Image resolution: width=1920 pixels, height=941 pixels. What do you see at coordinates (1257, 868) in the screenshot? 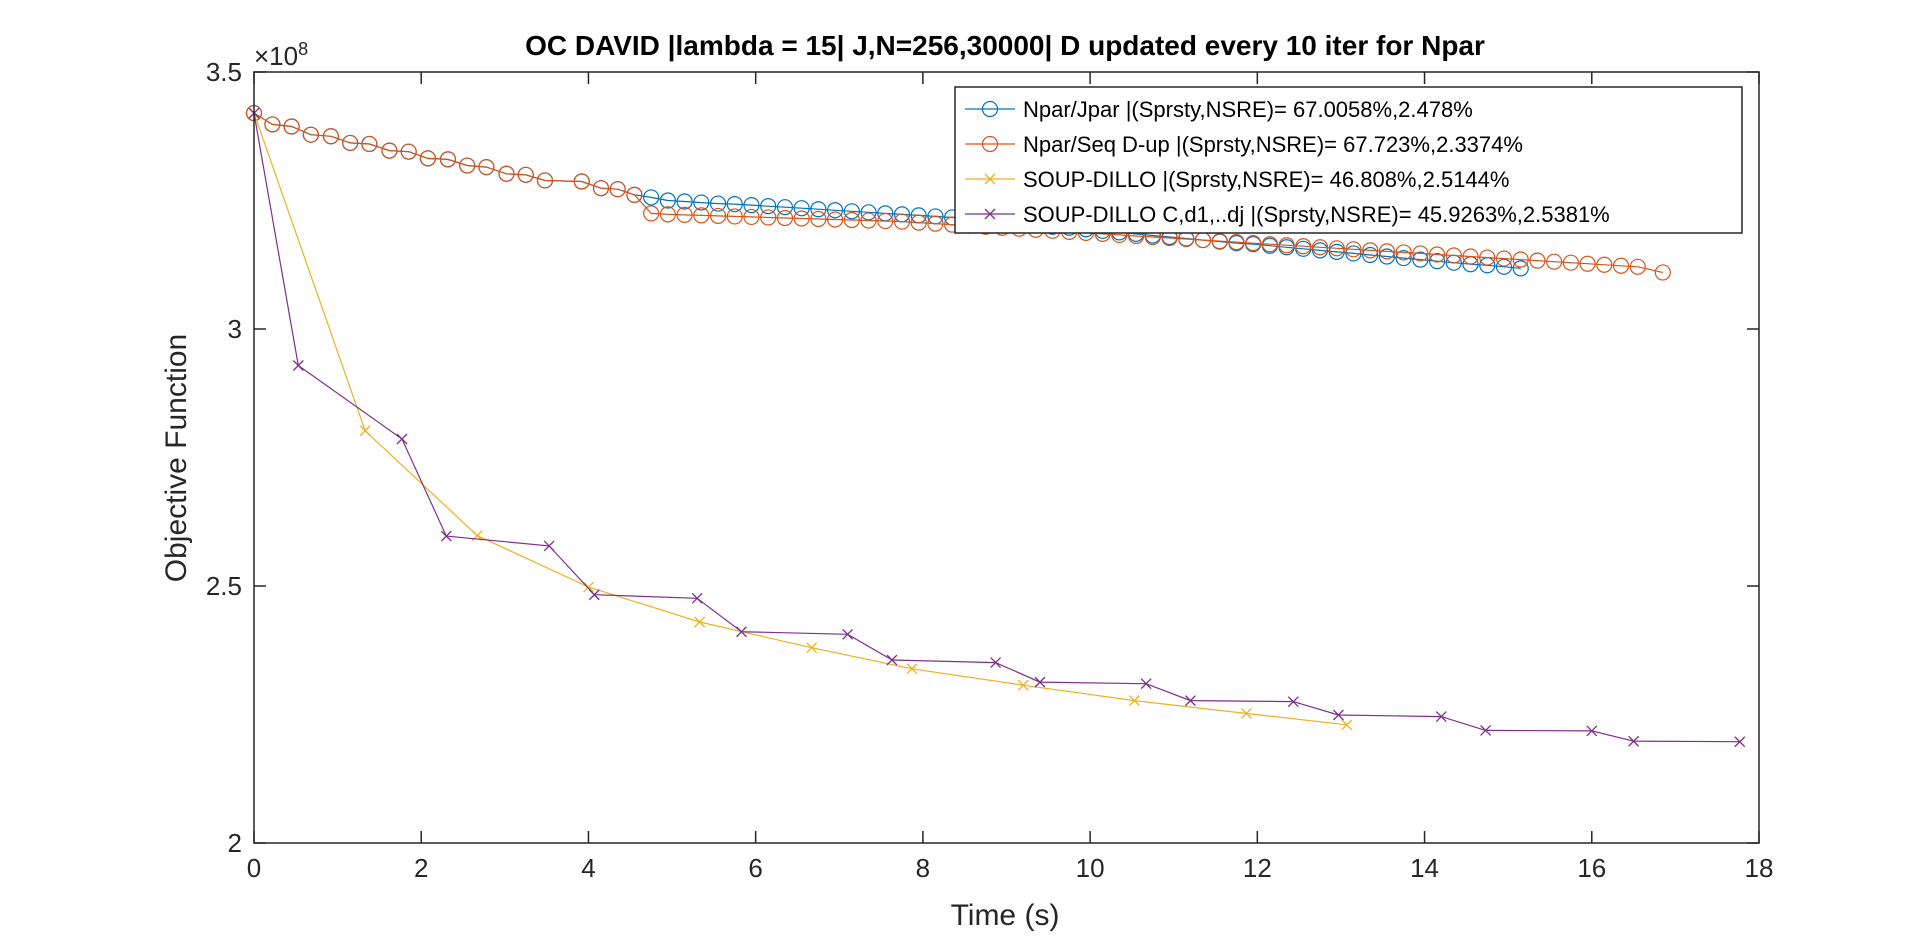
I see `x-tick-label: 12` at bounding box center [1257, 868].